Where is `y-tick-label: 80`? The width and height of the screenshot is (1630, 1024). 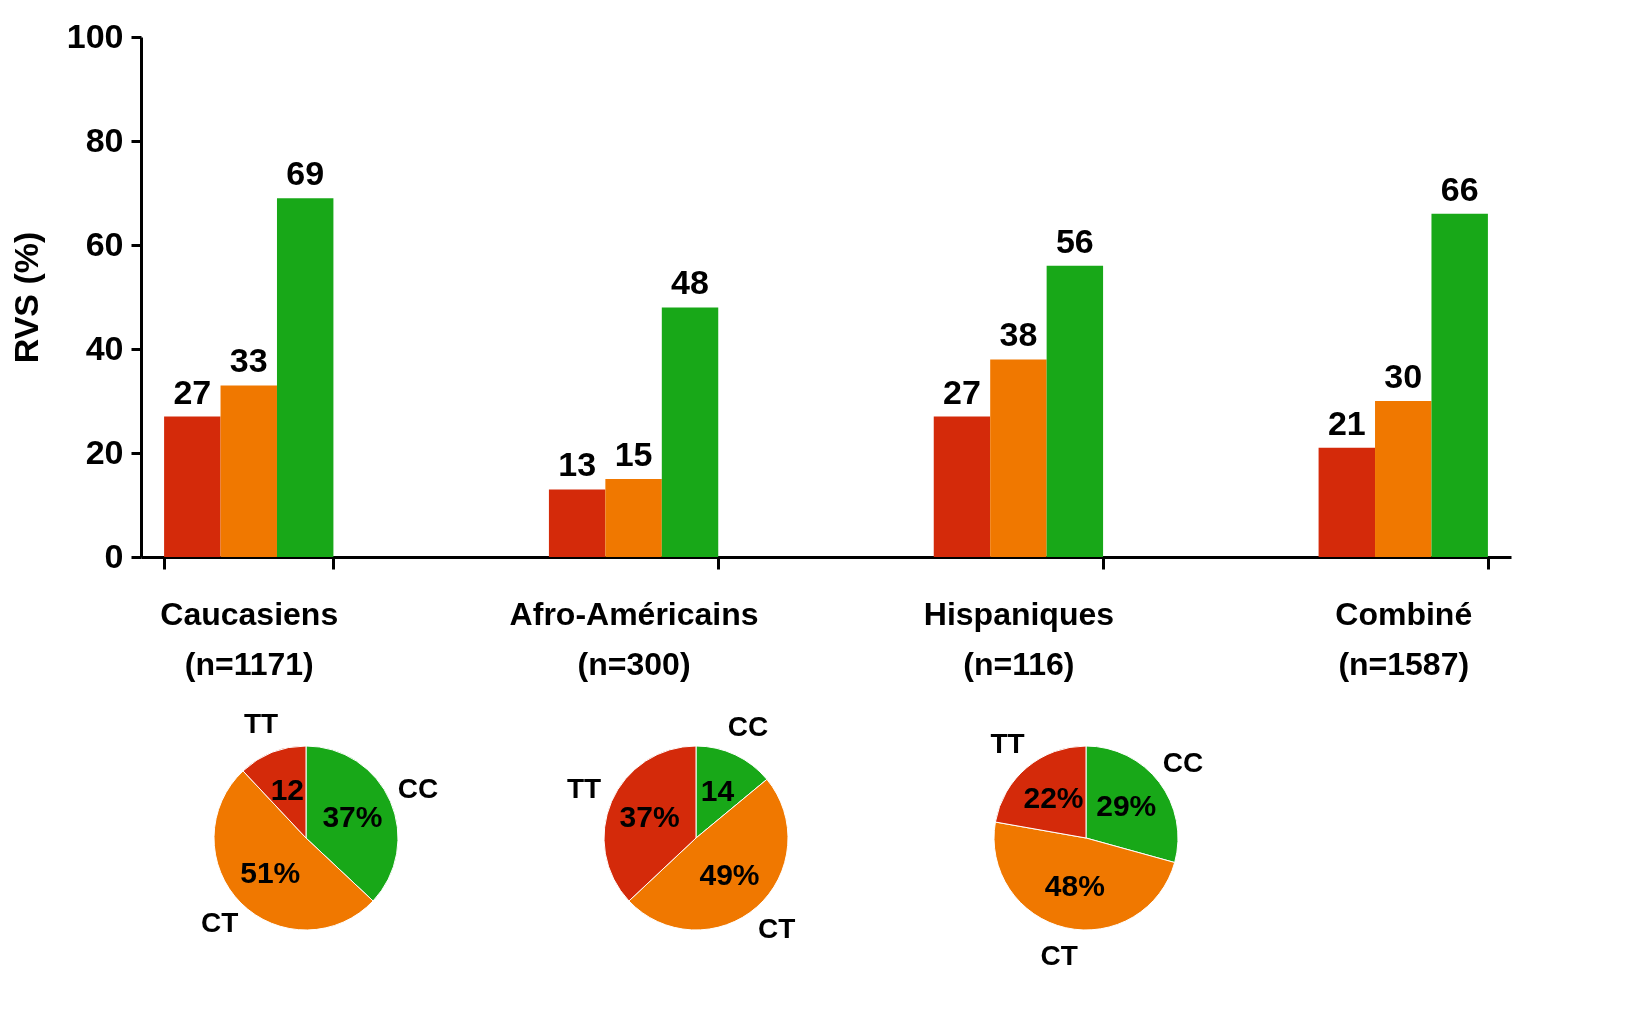
y-tick-label: 80 is located at coordinates (104, 139).